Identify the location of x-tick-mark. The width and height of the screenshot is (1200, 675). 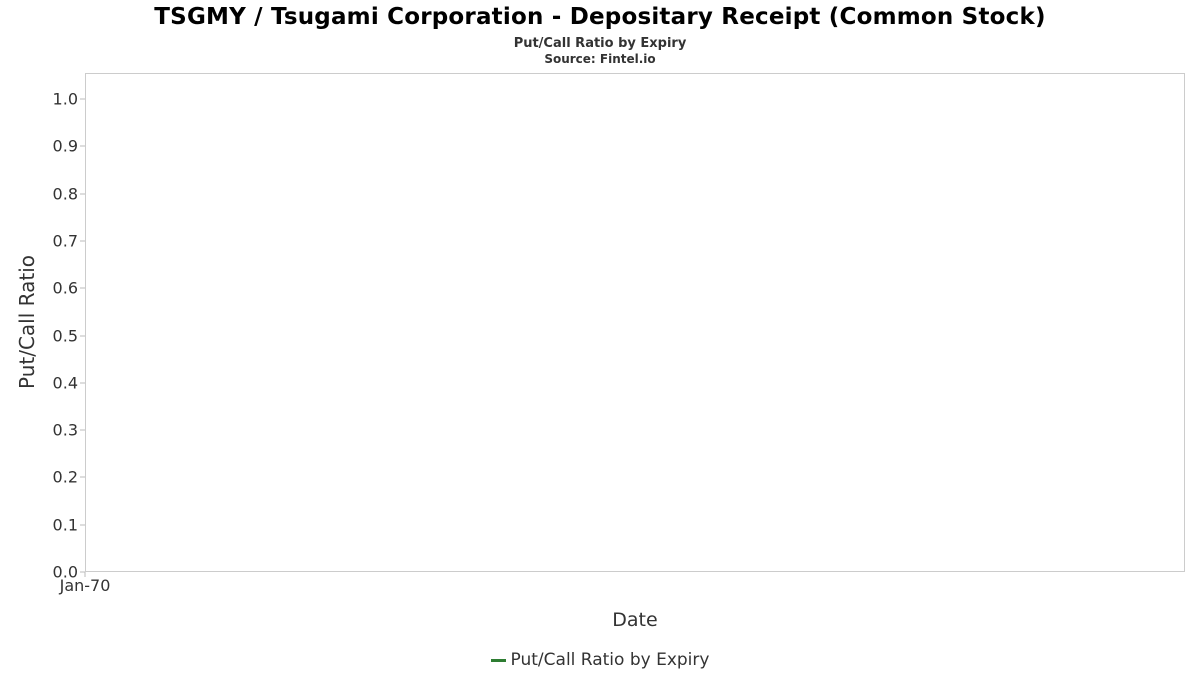
(85, 574).